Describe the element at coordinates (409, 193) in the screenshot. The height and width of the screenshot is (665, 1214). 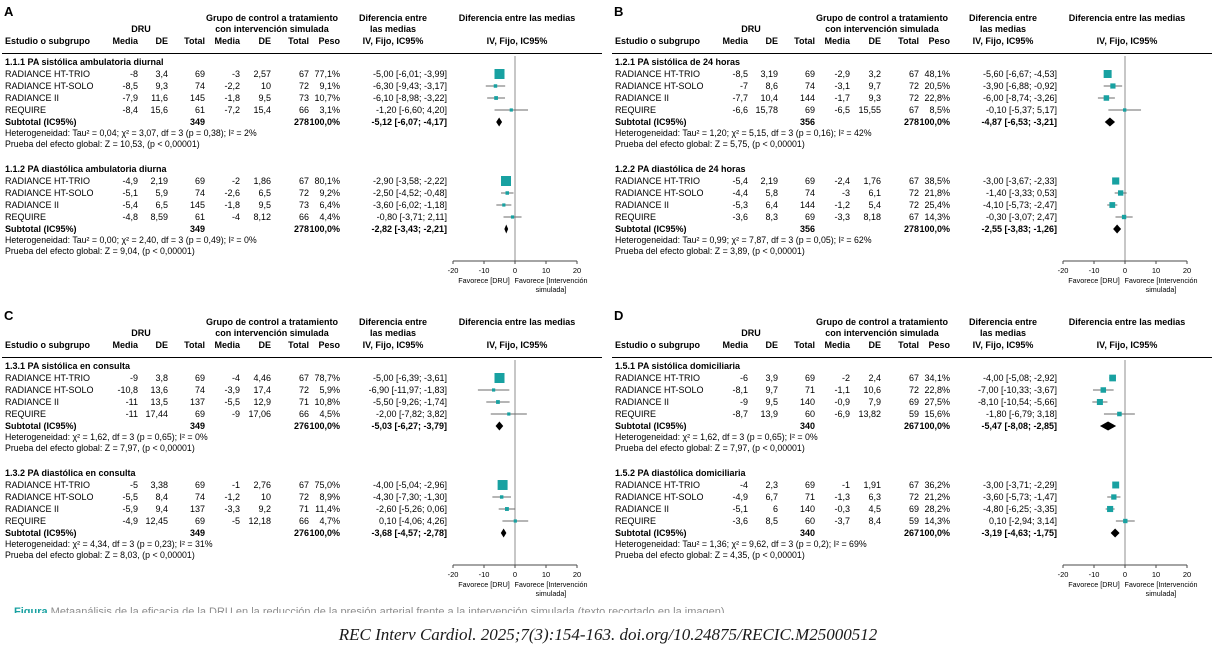
I see `ci-text: -2,50 [-4,52; -0,48]` at that location.